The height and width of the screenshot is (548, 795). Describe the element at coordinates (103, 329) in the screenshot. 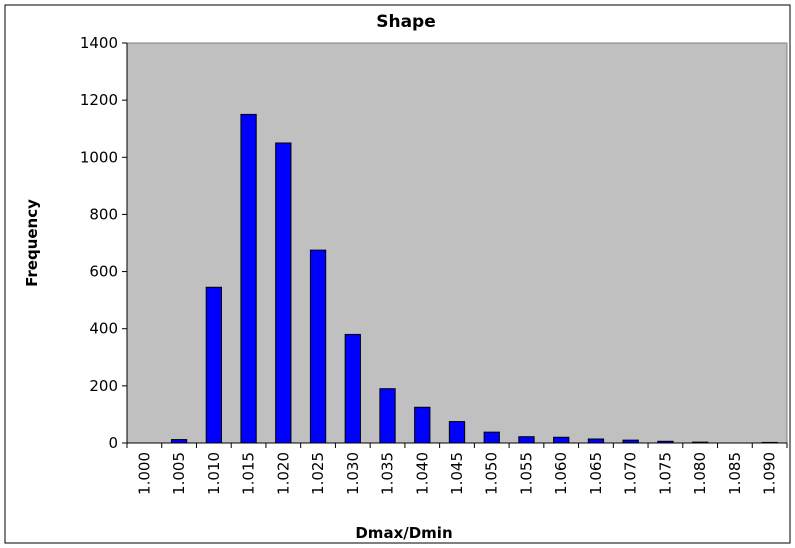

I see `y-tick-label: 400` at that location.